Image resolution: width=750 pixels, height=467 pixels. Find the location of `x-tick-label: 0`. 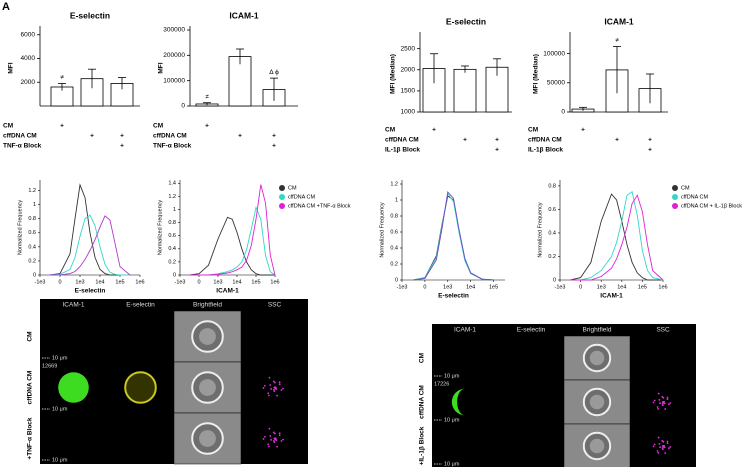

x-tick-label: 0 is located at coordinates (580, 287).